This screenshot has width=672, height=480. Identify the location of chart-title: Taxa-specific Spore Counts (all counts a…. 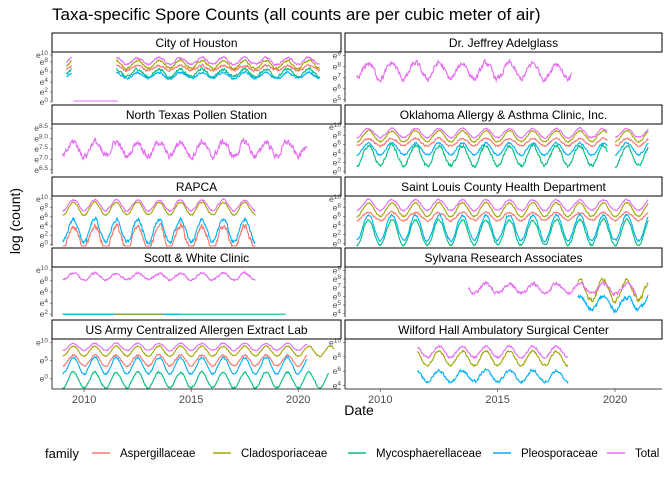
(296, 14).